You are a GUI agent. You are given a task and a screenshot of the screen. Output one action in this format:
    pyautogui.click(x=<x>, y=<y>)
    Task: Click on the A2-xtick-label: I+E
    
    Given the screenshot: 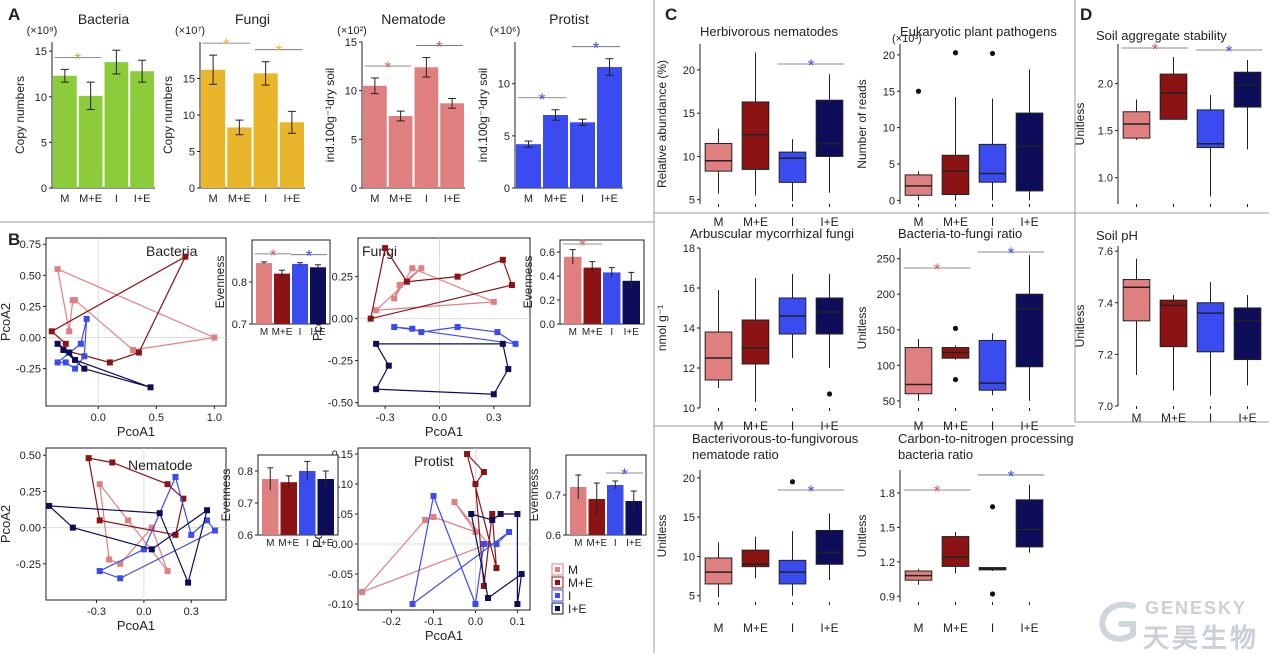 What is the action you would take?
    pyautogui.click(x=291, y=199)
    